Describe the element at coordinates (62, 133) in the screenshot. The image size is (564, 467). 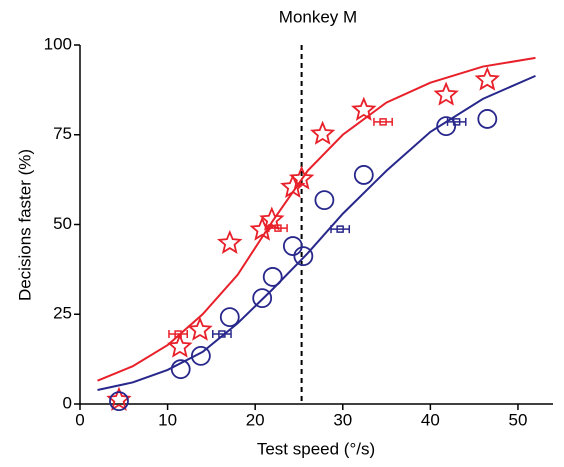
I see `y-tick-label: 75` at that location.